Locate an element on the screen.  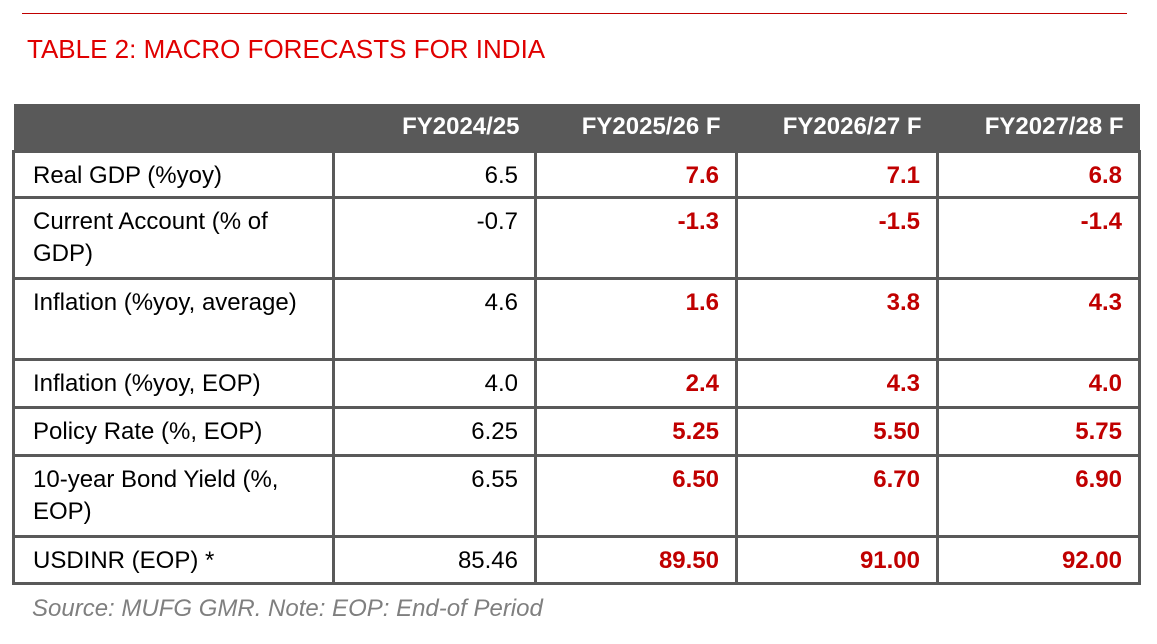
forecast-value-cell: 7.6 is located at coordinates (636, 174).